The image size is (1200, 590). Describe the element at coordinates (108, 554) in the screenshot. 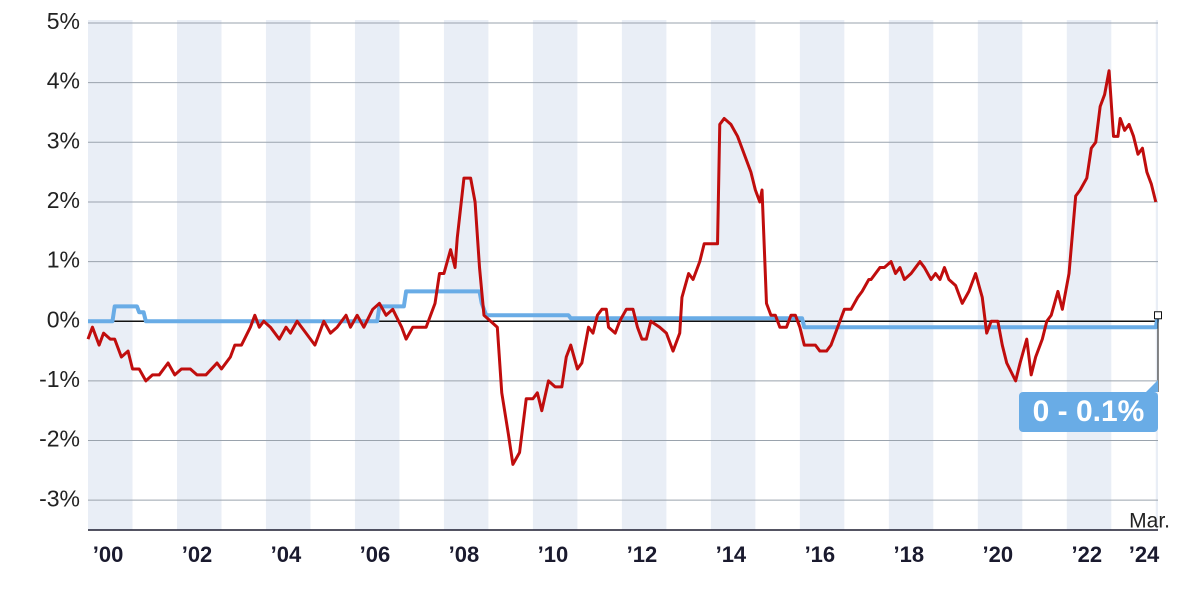

I see `x-tick-label: ’00` at that location.